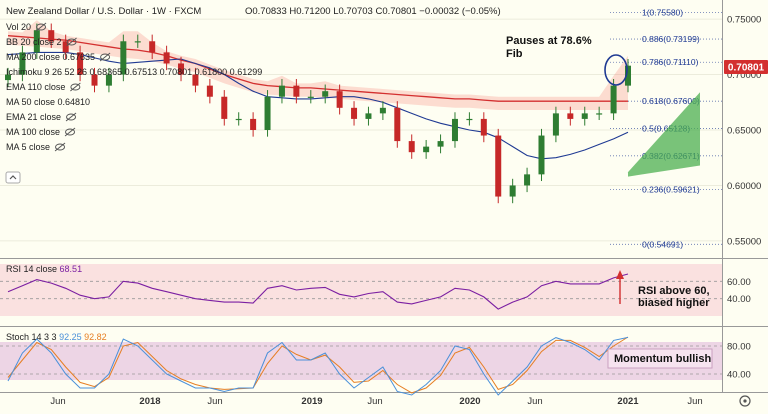  I want to click on collapse-legend-icon, so click(13, 177).